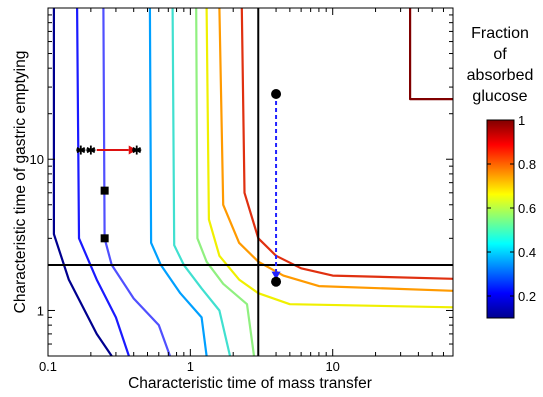  I want to click on colorbar-tick-label: 0.2, so click(527, 296).